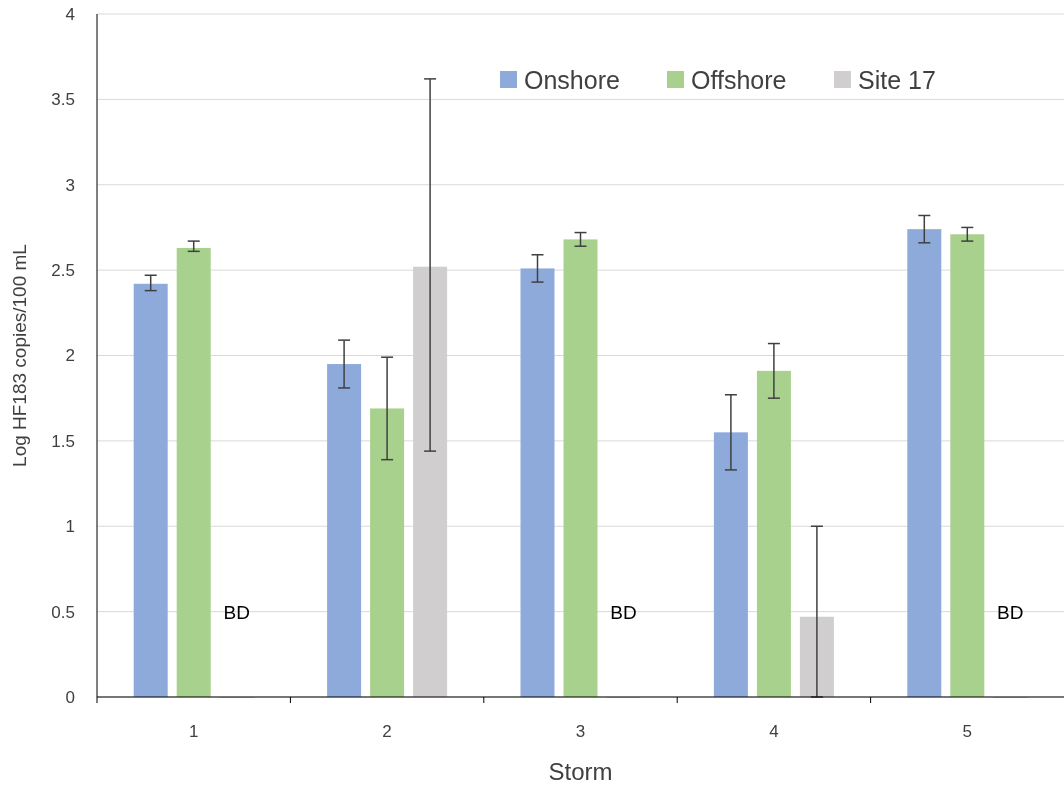 The height and width of the screenshot is (792, 1064). I want to click on y-tick-label: 0, so click(70, 697).